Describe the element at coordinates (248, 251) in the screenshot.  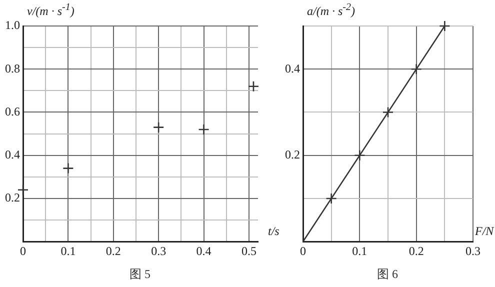
I see `x-tick-label: 0.5` at that location.